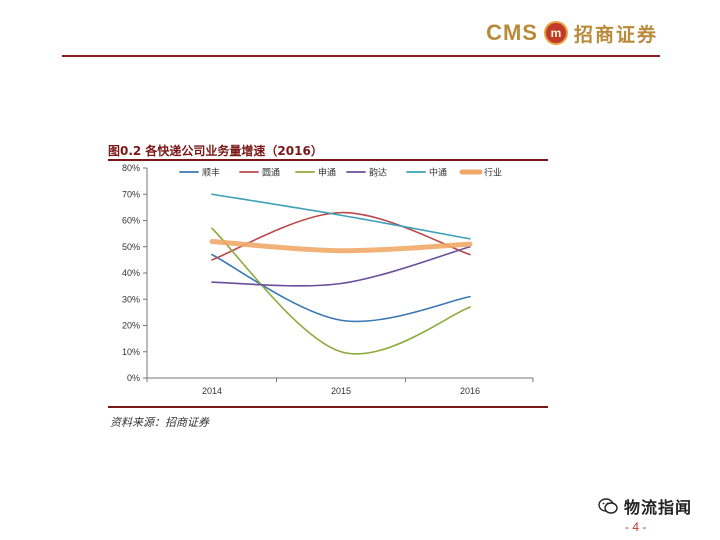 Image resolution: width=720 pixels, height=540 pixels. I want to click on brand-logo: CMS m 招商证券, so click(572, 33).